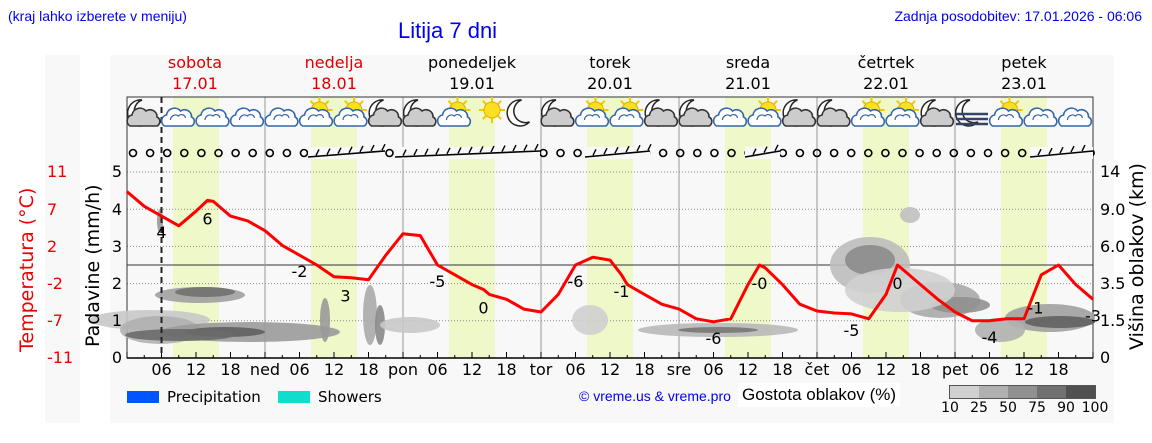  I want to click on moon-fog-icon, so click(971, 113).